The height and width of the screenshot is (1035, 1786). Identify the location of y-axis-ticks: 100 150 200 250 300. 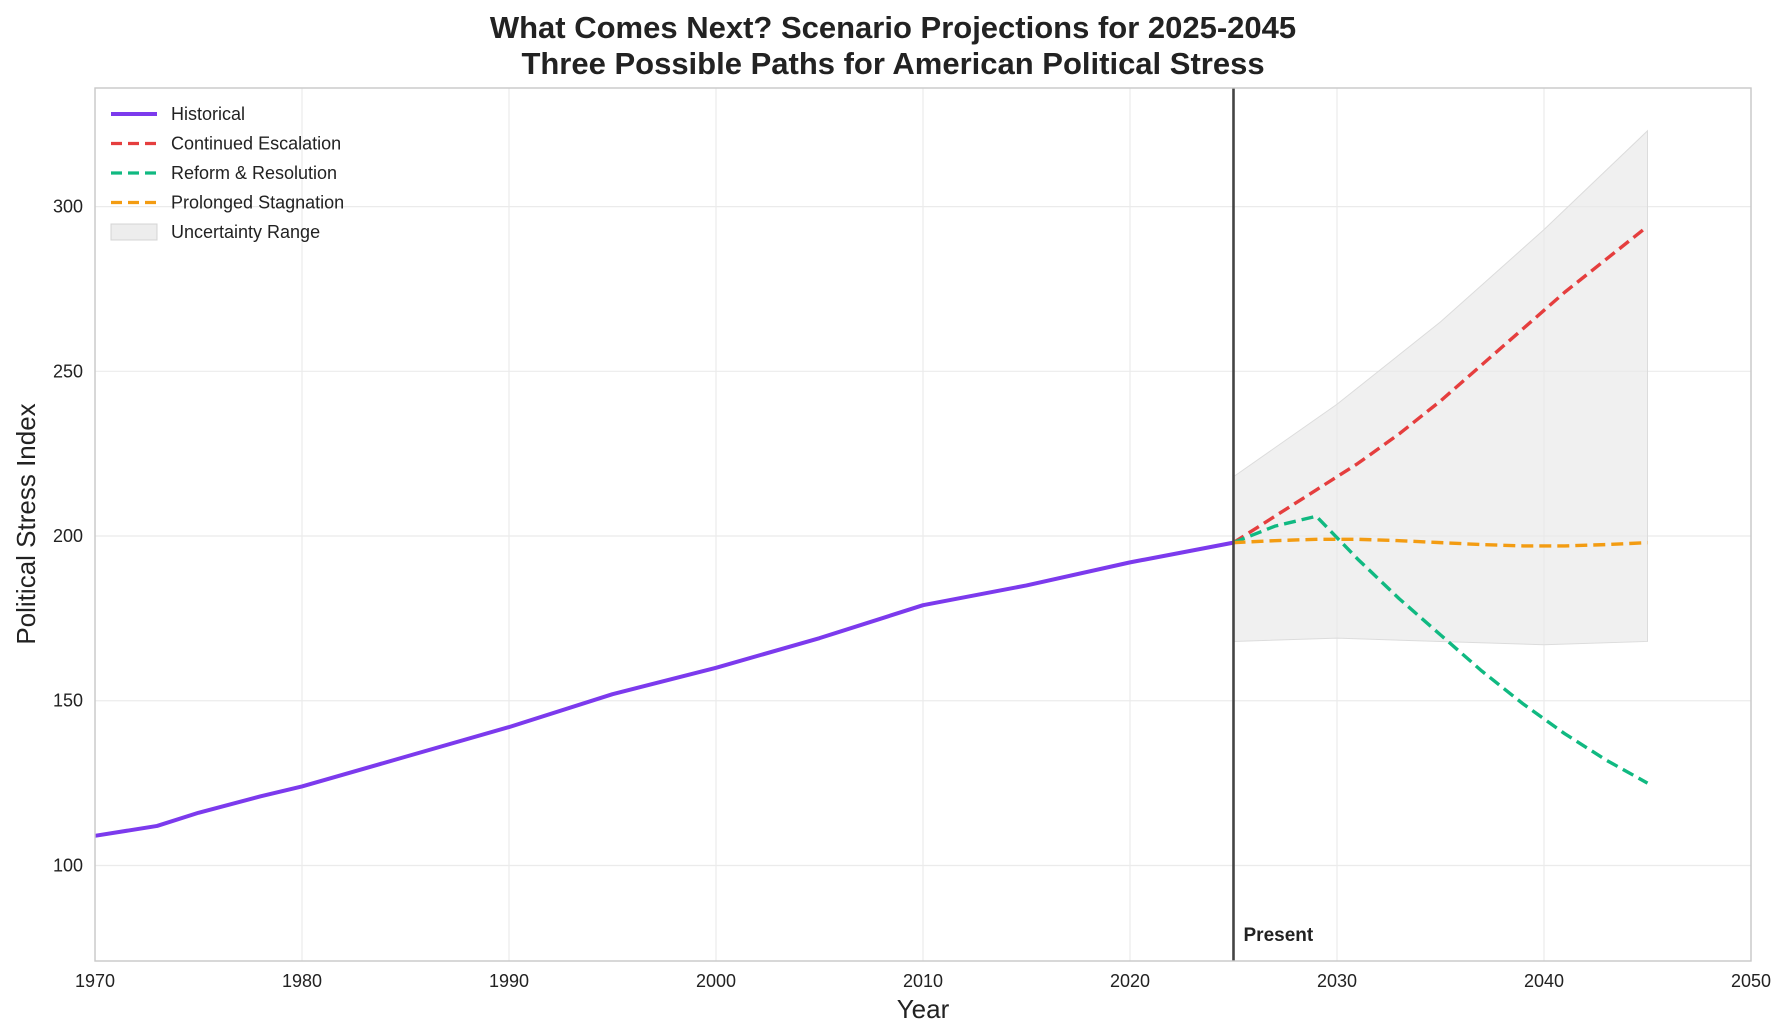
(68, 536).